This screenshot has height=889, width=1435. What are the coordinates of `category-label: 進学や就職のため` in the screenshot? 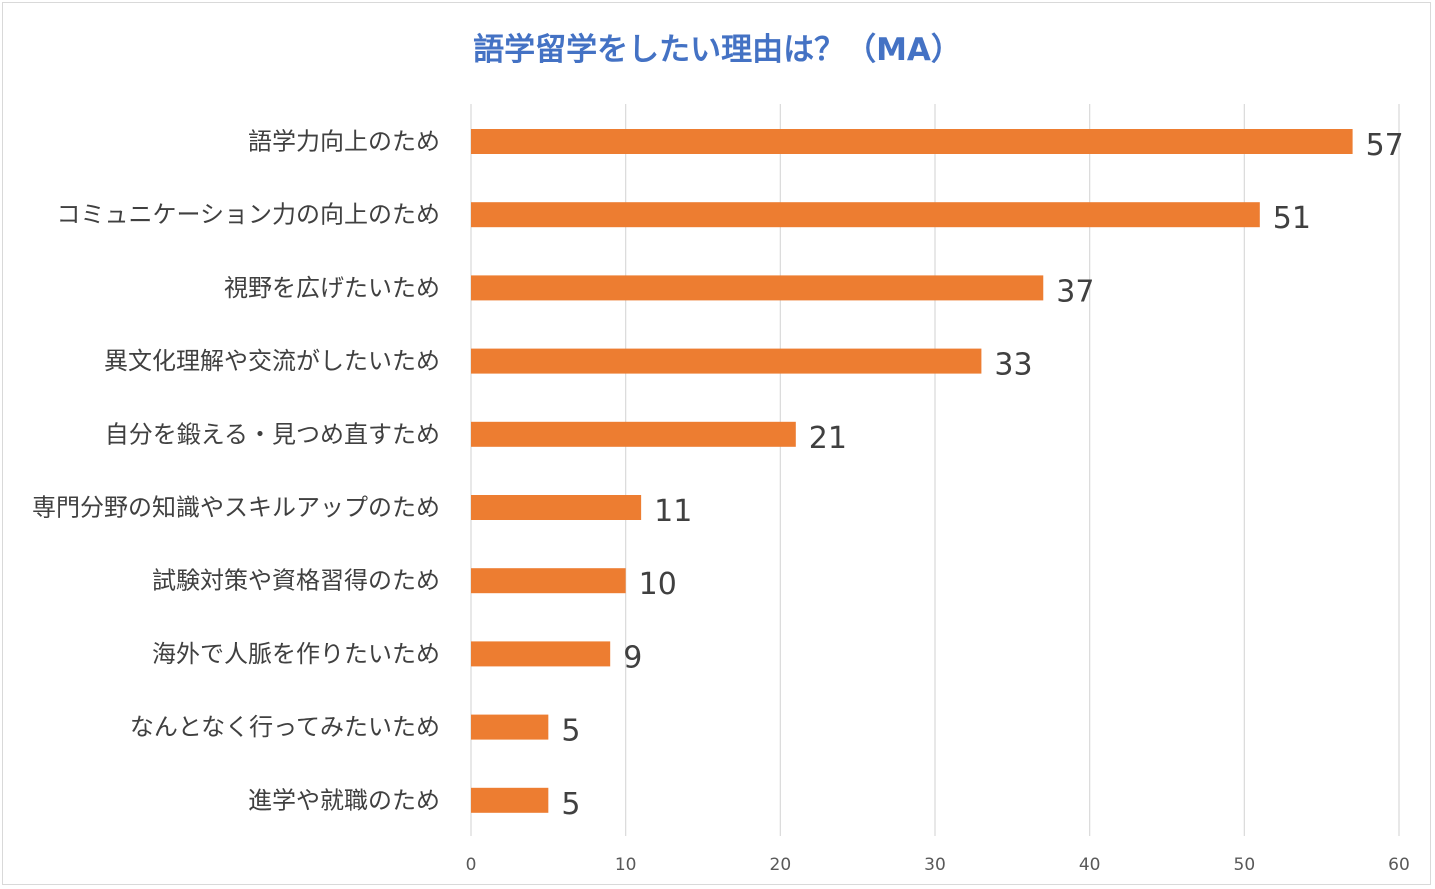 It's located at (344, 800).